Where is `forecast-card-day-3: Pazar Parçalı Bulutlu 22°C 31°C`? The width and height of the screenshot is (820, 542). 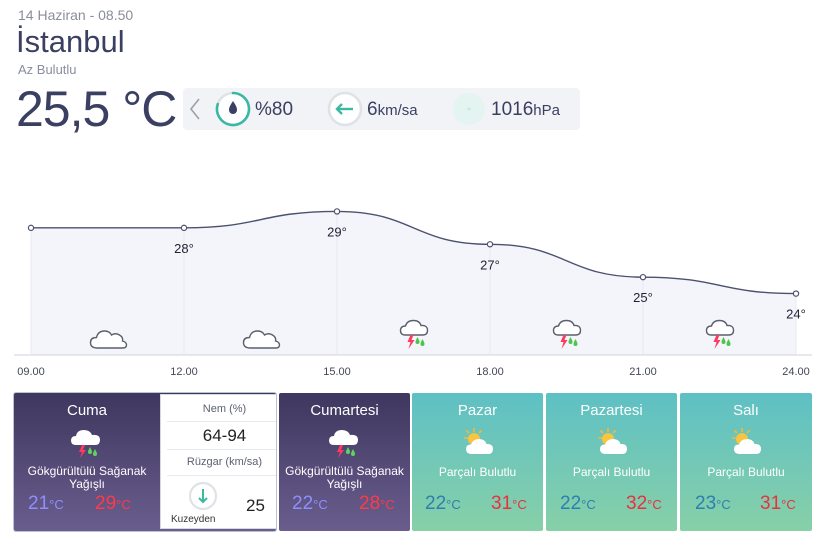 forecast-card-day-3: Pazar Parçalı Bulutlu 22°C 31°C is located at coordinates (477, 462).